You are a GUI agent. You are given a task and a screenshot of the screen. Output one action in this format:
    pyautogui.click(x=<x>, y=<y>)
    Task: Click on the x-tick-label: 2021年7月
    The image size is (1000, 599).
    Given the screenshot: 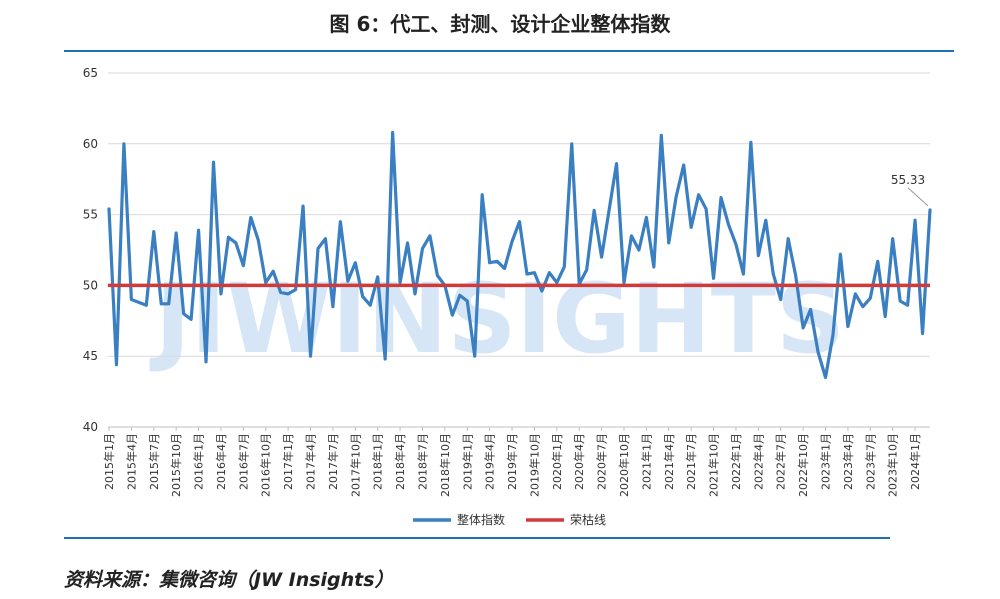 What is the action you would take?
    pyautogui.click(x=691, y=461)
    